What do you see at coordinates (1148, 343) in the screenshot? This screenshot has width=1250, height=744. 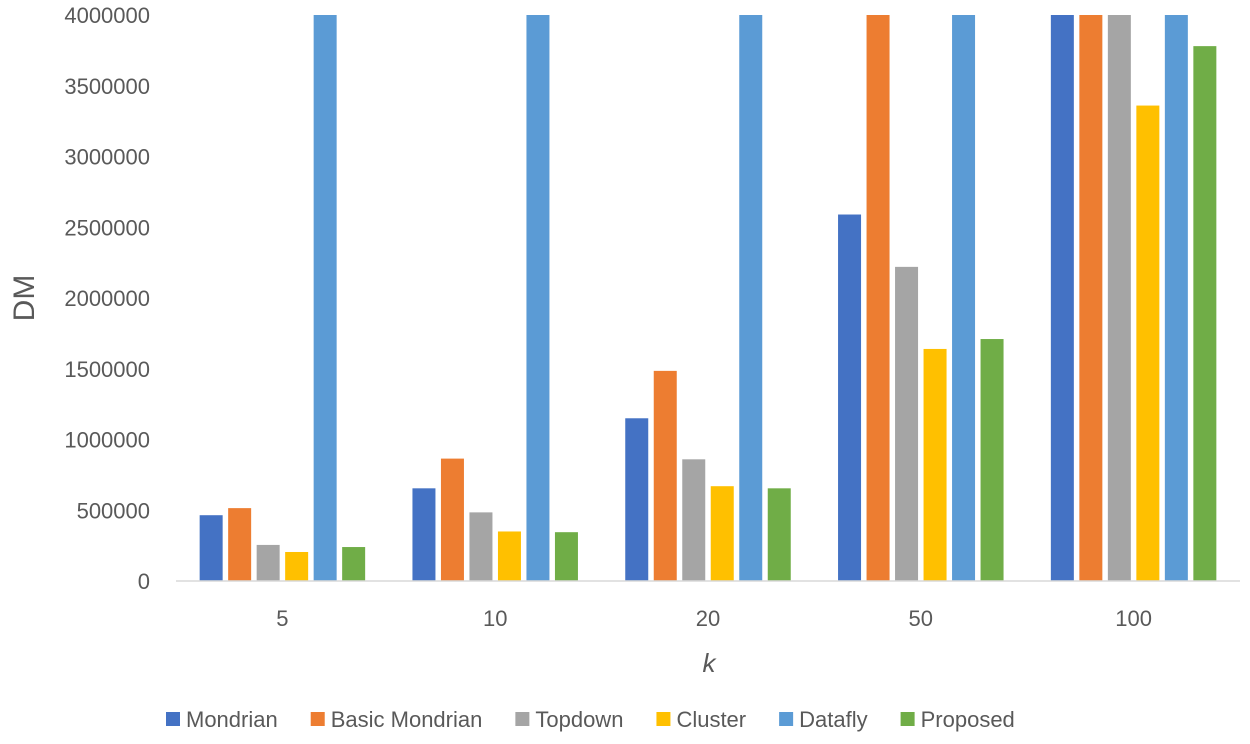 I see `bar-cluster-k100` at bounding box center [1148, 343].